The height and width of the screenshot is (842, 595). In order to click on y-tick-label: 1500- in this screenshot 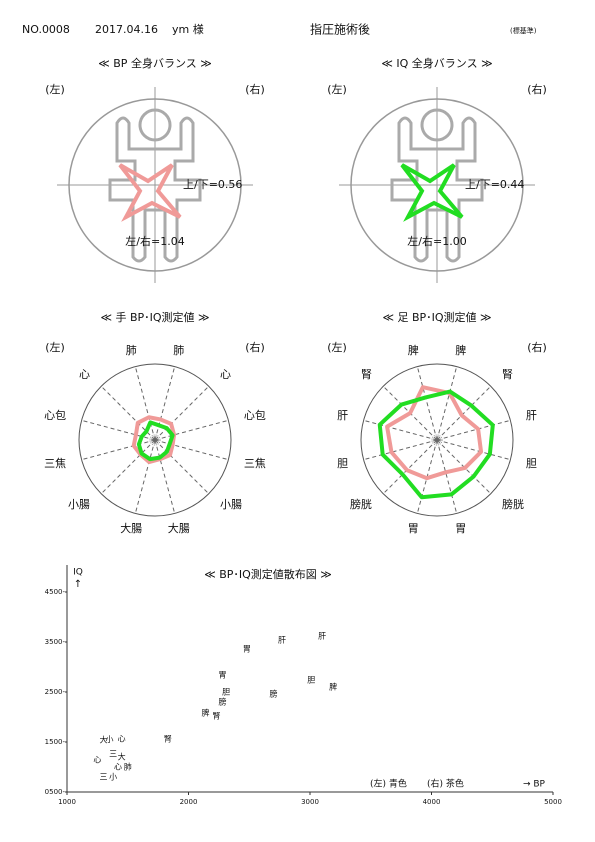, I will do `click(55, 742)`.